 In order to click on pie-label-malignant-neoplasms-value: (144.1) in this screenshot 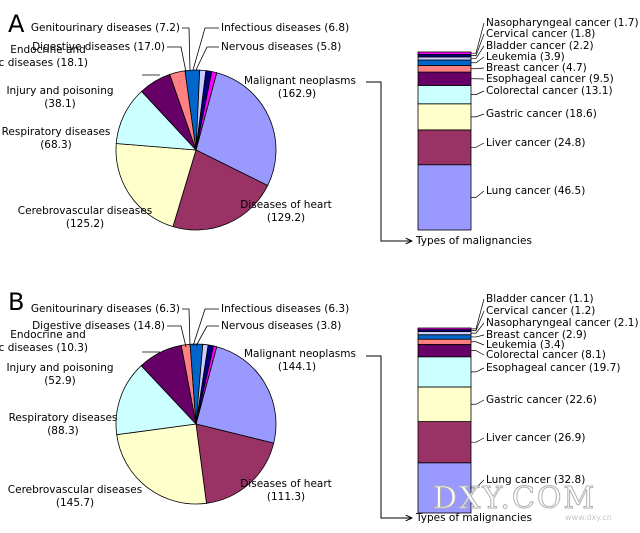, I will do `click(297, 367)`.